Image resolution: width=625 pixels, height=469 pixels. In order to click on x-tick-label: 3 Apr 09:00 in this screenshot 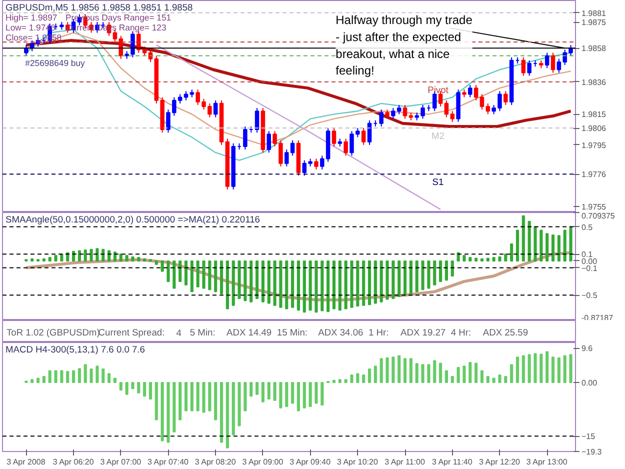, I will do `click(263, 462)`.